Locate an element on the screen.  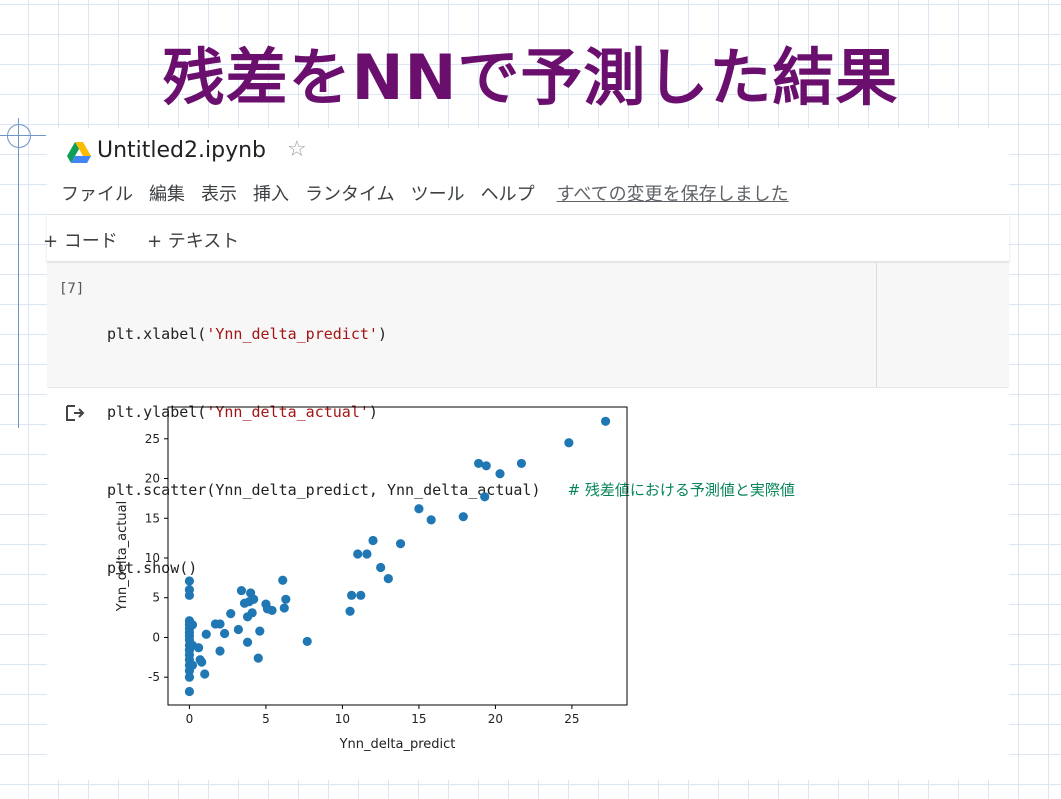
y-tick-label: 15 is located at coordinates (152, 518).